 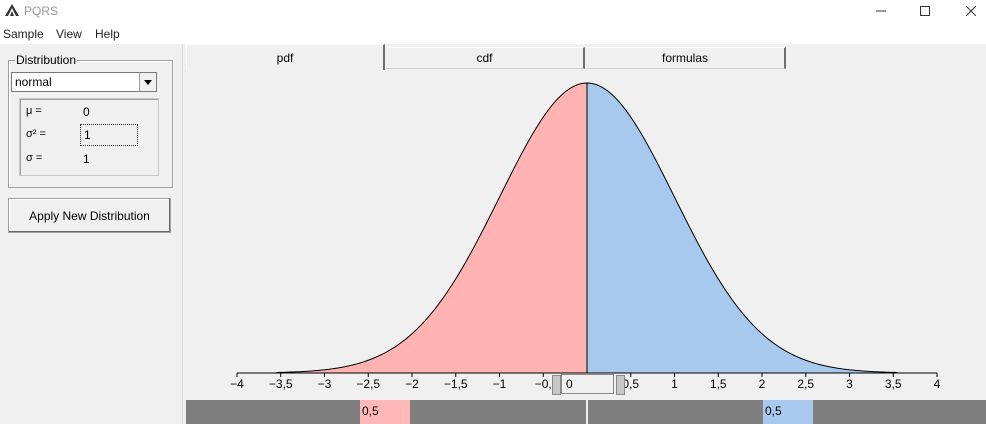 What do you see at coordinates (587, 384) in the screenshot?
I see `quantile-input: 0` at bounding box center [587, 384].